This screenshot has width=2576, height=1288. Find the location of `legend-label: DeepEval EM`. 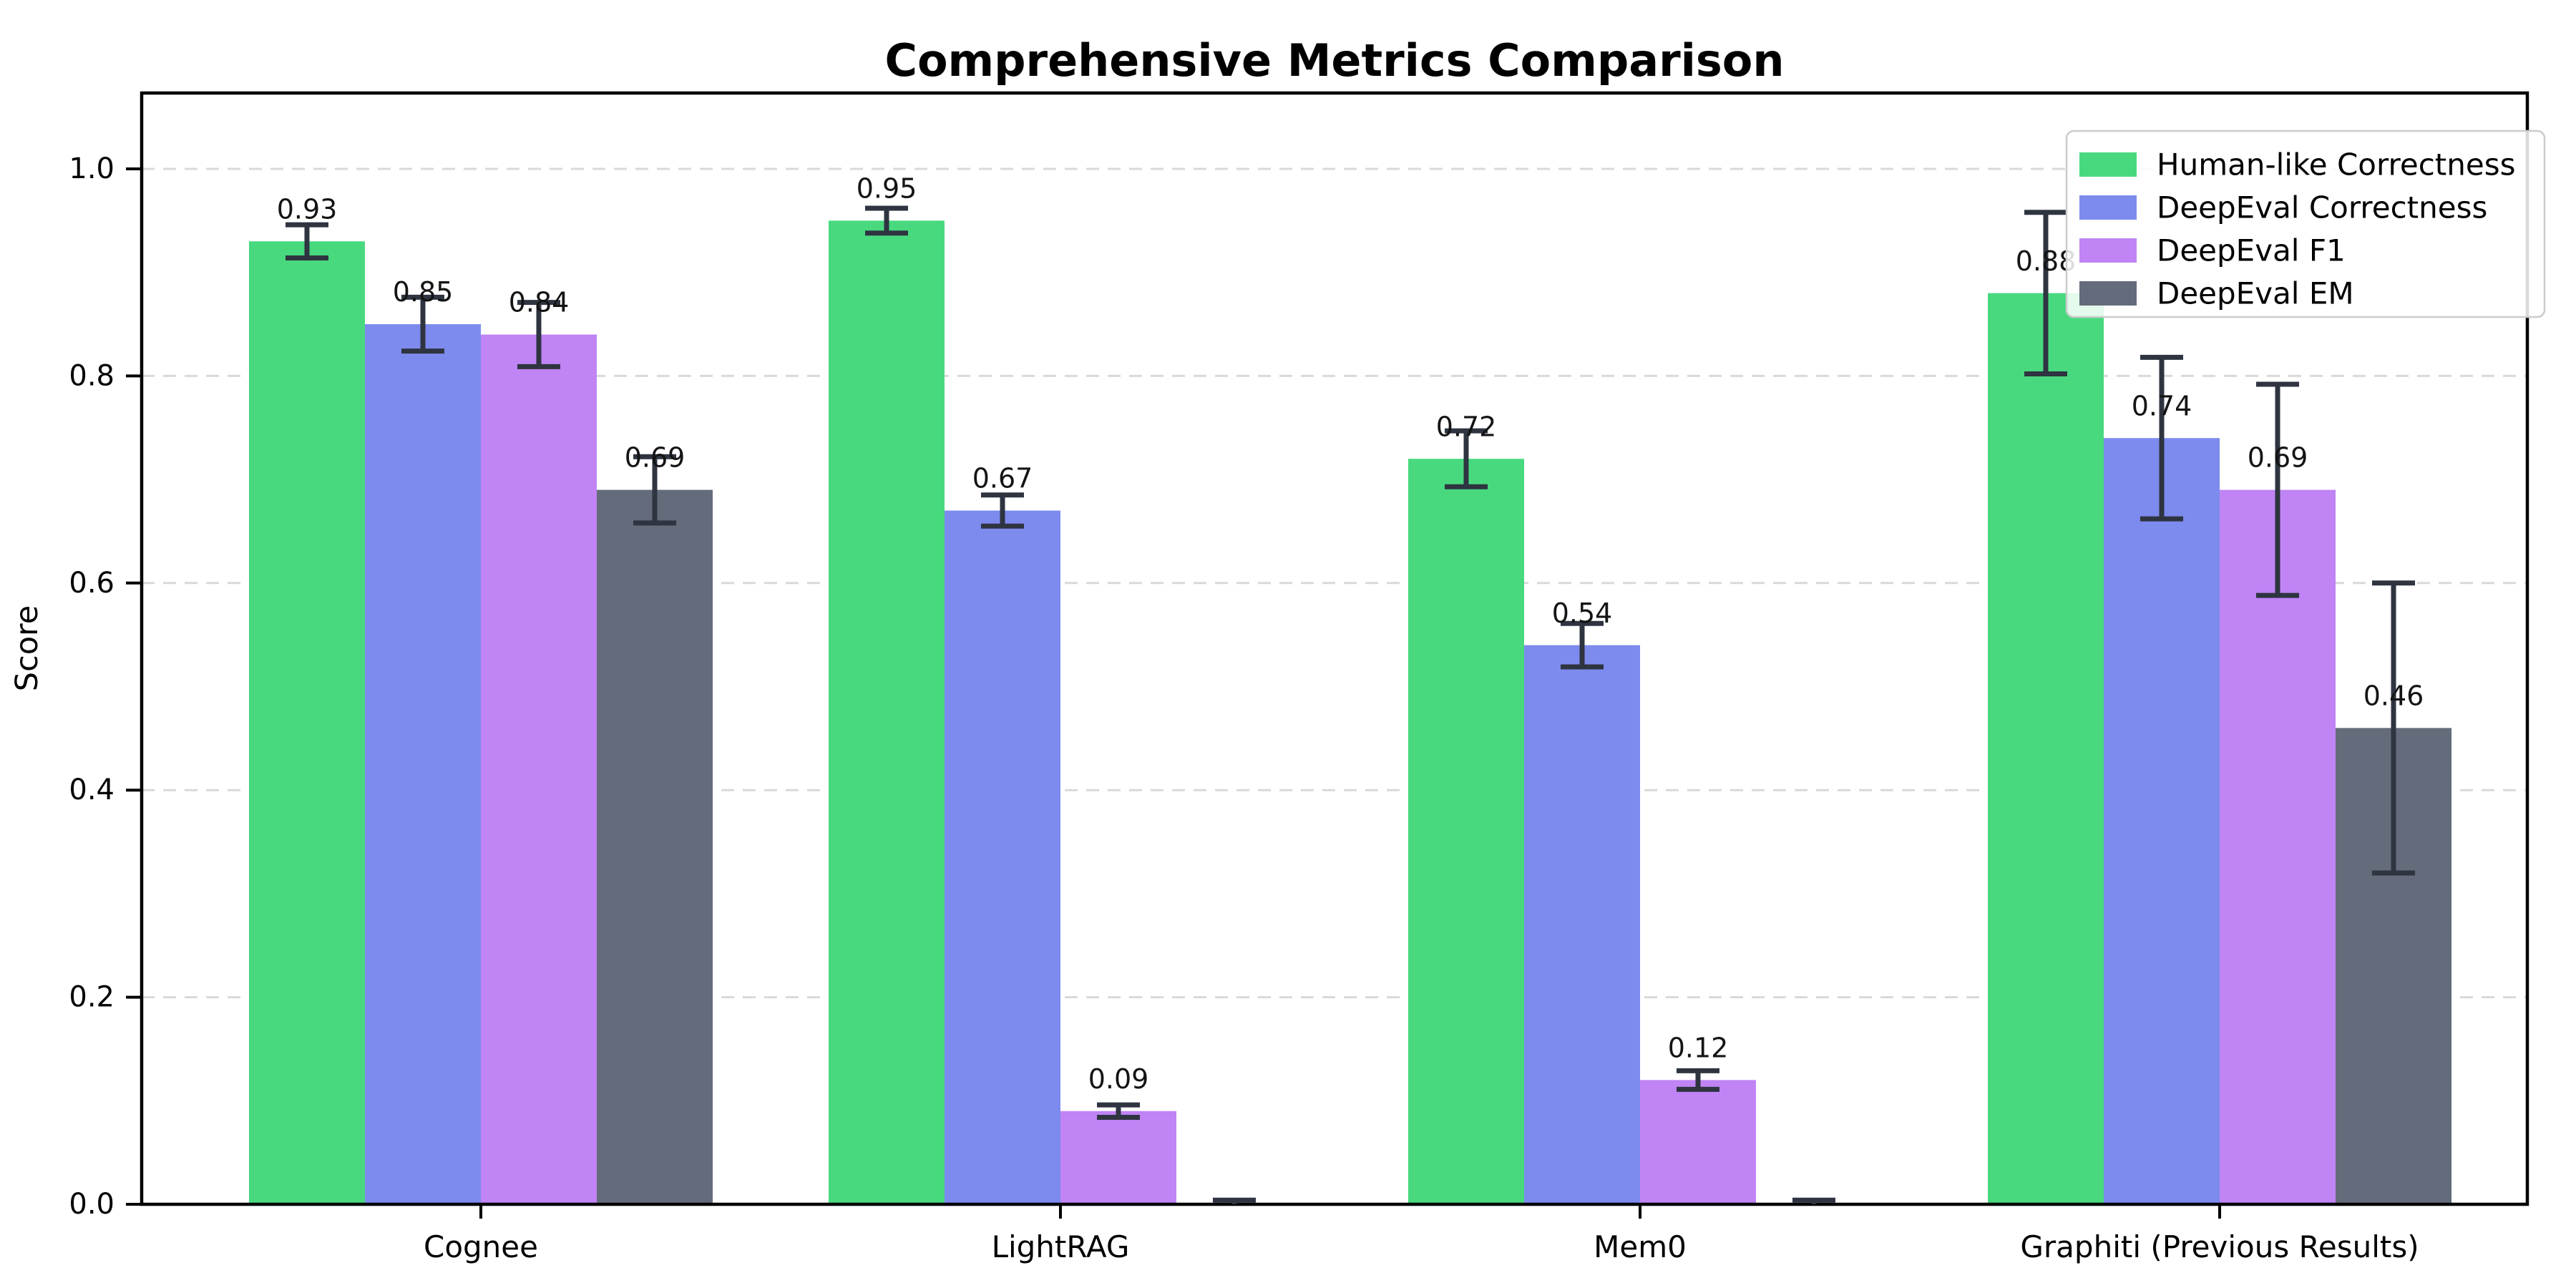

legend-label: DeepEval EM is located at coordinates (2255, 293).